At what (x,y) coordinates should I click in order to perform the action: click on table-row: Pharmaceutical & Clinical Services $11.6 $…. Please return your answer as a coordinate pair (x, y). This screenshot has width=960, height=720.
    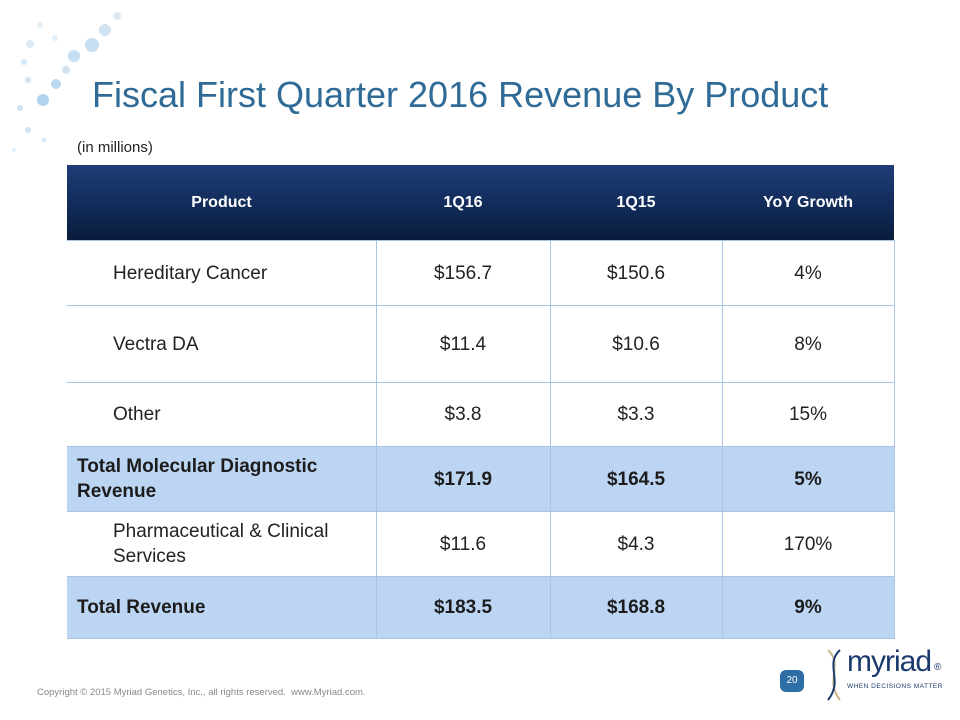
    Looking at the image, I should click on (481, 544).